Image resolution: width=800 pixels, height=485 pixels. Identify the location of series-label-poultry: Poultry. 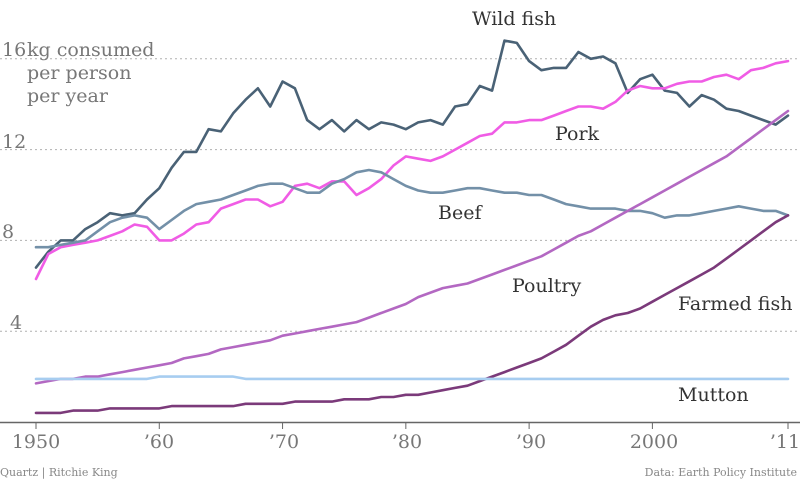
(546, 286).